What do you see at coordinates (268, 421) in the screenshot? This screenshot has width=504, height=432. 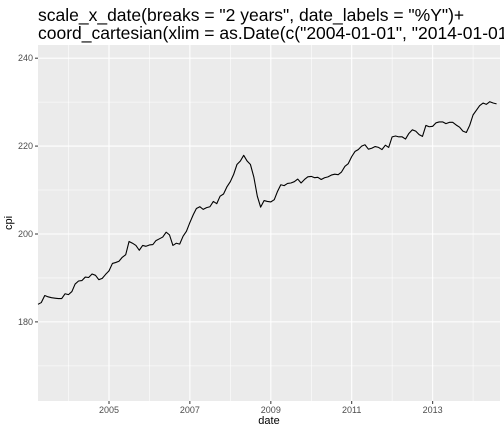 I see `x-axis-title: date` at bounding box center [268, 421].